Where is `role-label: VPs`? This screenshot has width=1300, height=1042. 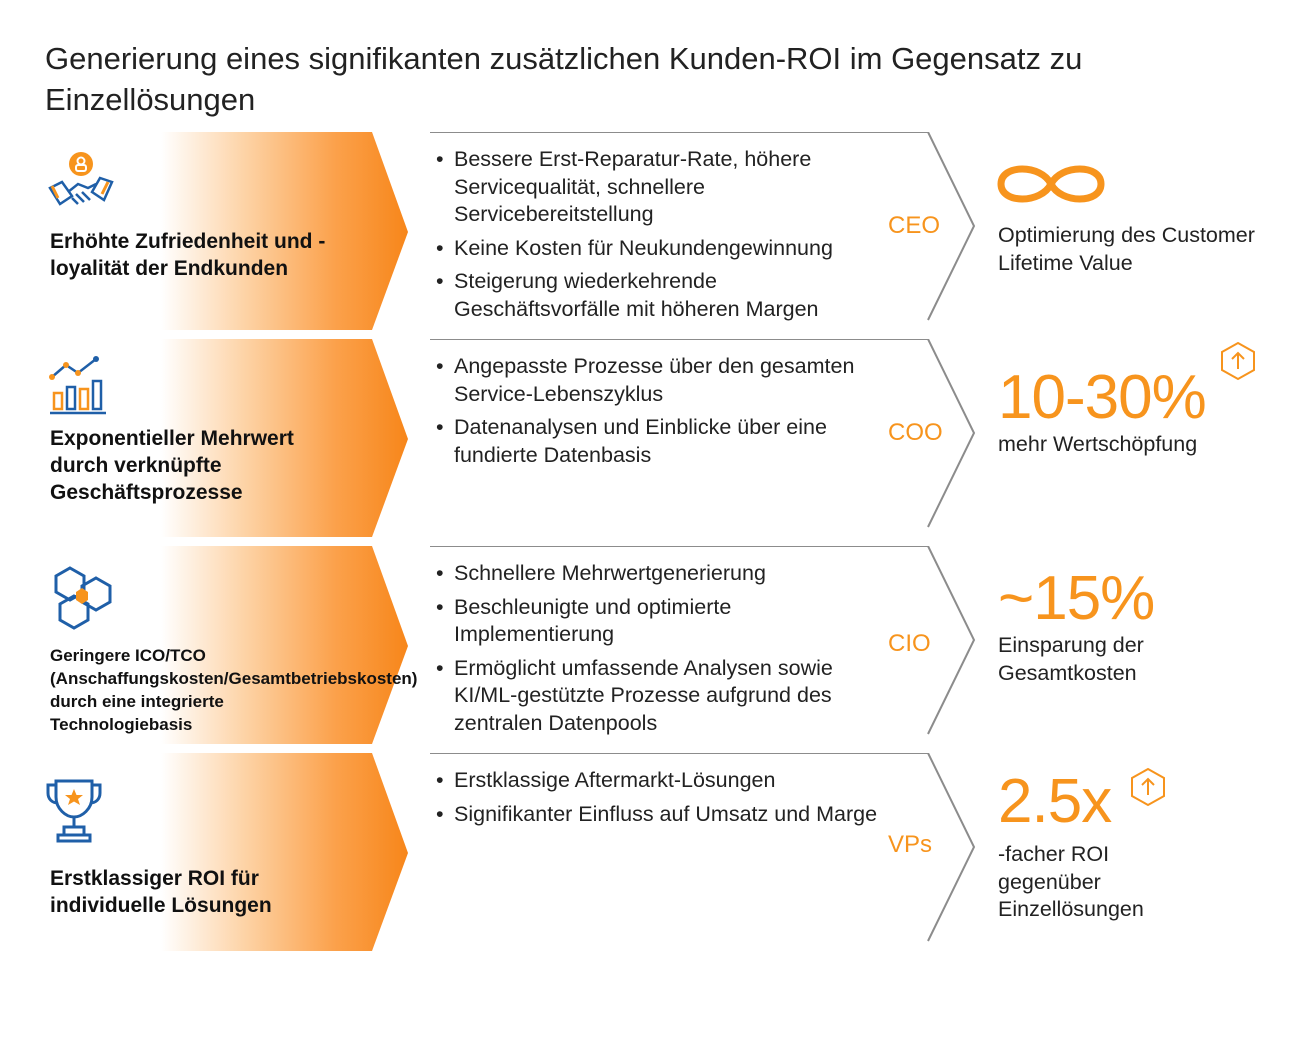
role-label: VPs is located at coordinates (910, 844).